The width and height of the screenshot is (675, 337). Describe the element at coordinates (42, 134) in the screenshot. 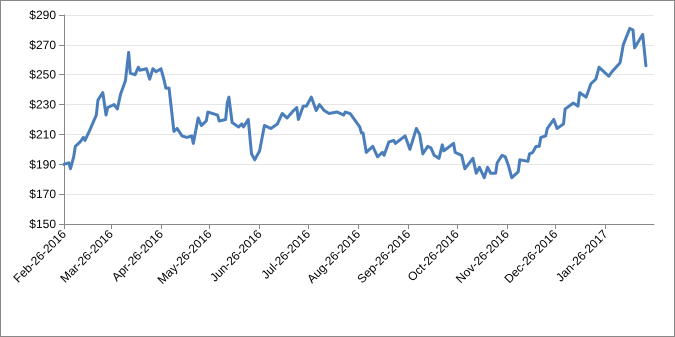

I see `y-tick-label: $210` at that location.